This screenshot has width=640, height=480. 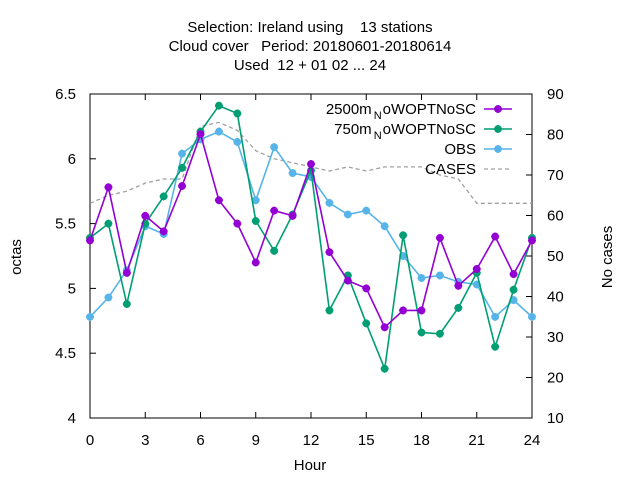 I want to click on y-tick-label: 5, so click(x=72, y=288).